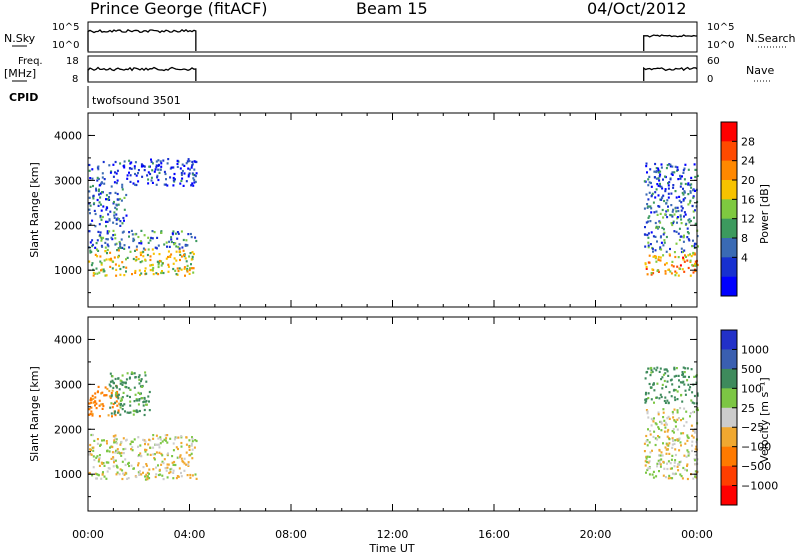 Image resolution: width=800 pixels, height=554 pixels. What do you see at coordinates (720, 27) in the screenshot?
I see `nsearch-tick-high: 10^5` at bounding box center [720, 27].